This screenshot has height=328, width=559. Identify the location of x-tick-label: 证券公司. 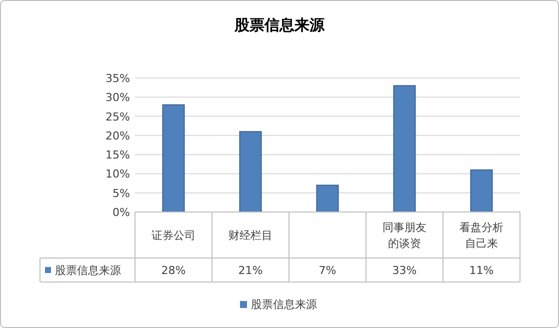
(174, 235).